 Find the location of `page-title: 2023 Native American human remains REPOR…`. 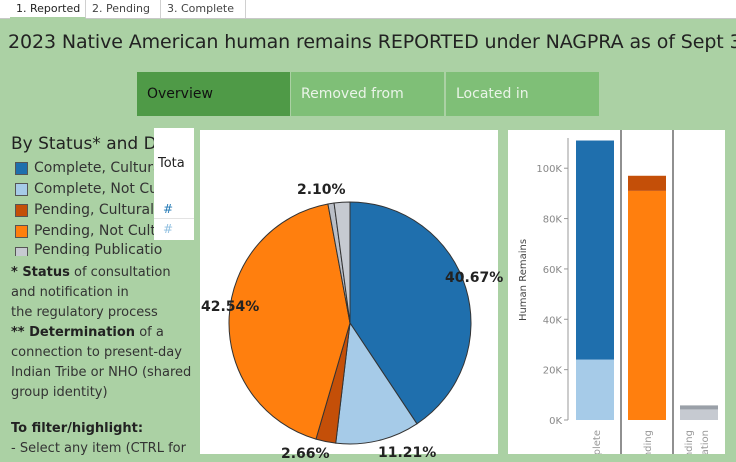

page-title: 2023 Native American human remains REPOR… is located at coordinates (372, 42).